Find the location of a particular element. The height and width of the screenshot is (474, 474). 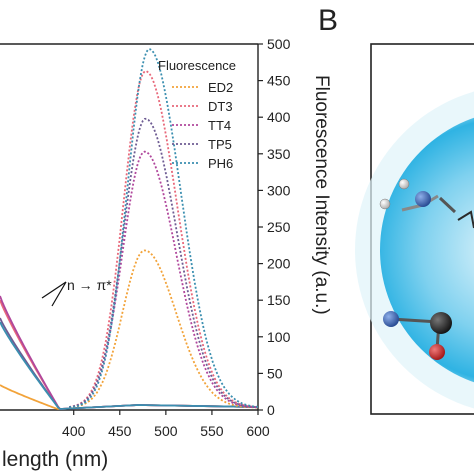

annotation-label: n → π* is located at coordinates (89, 285).